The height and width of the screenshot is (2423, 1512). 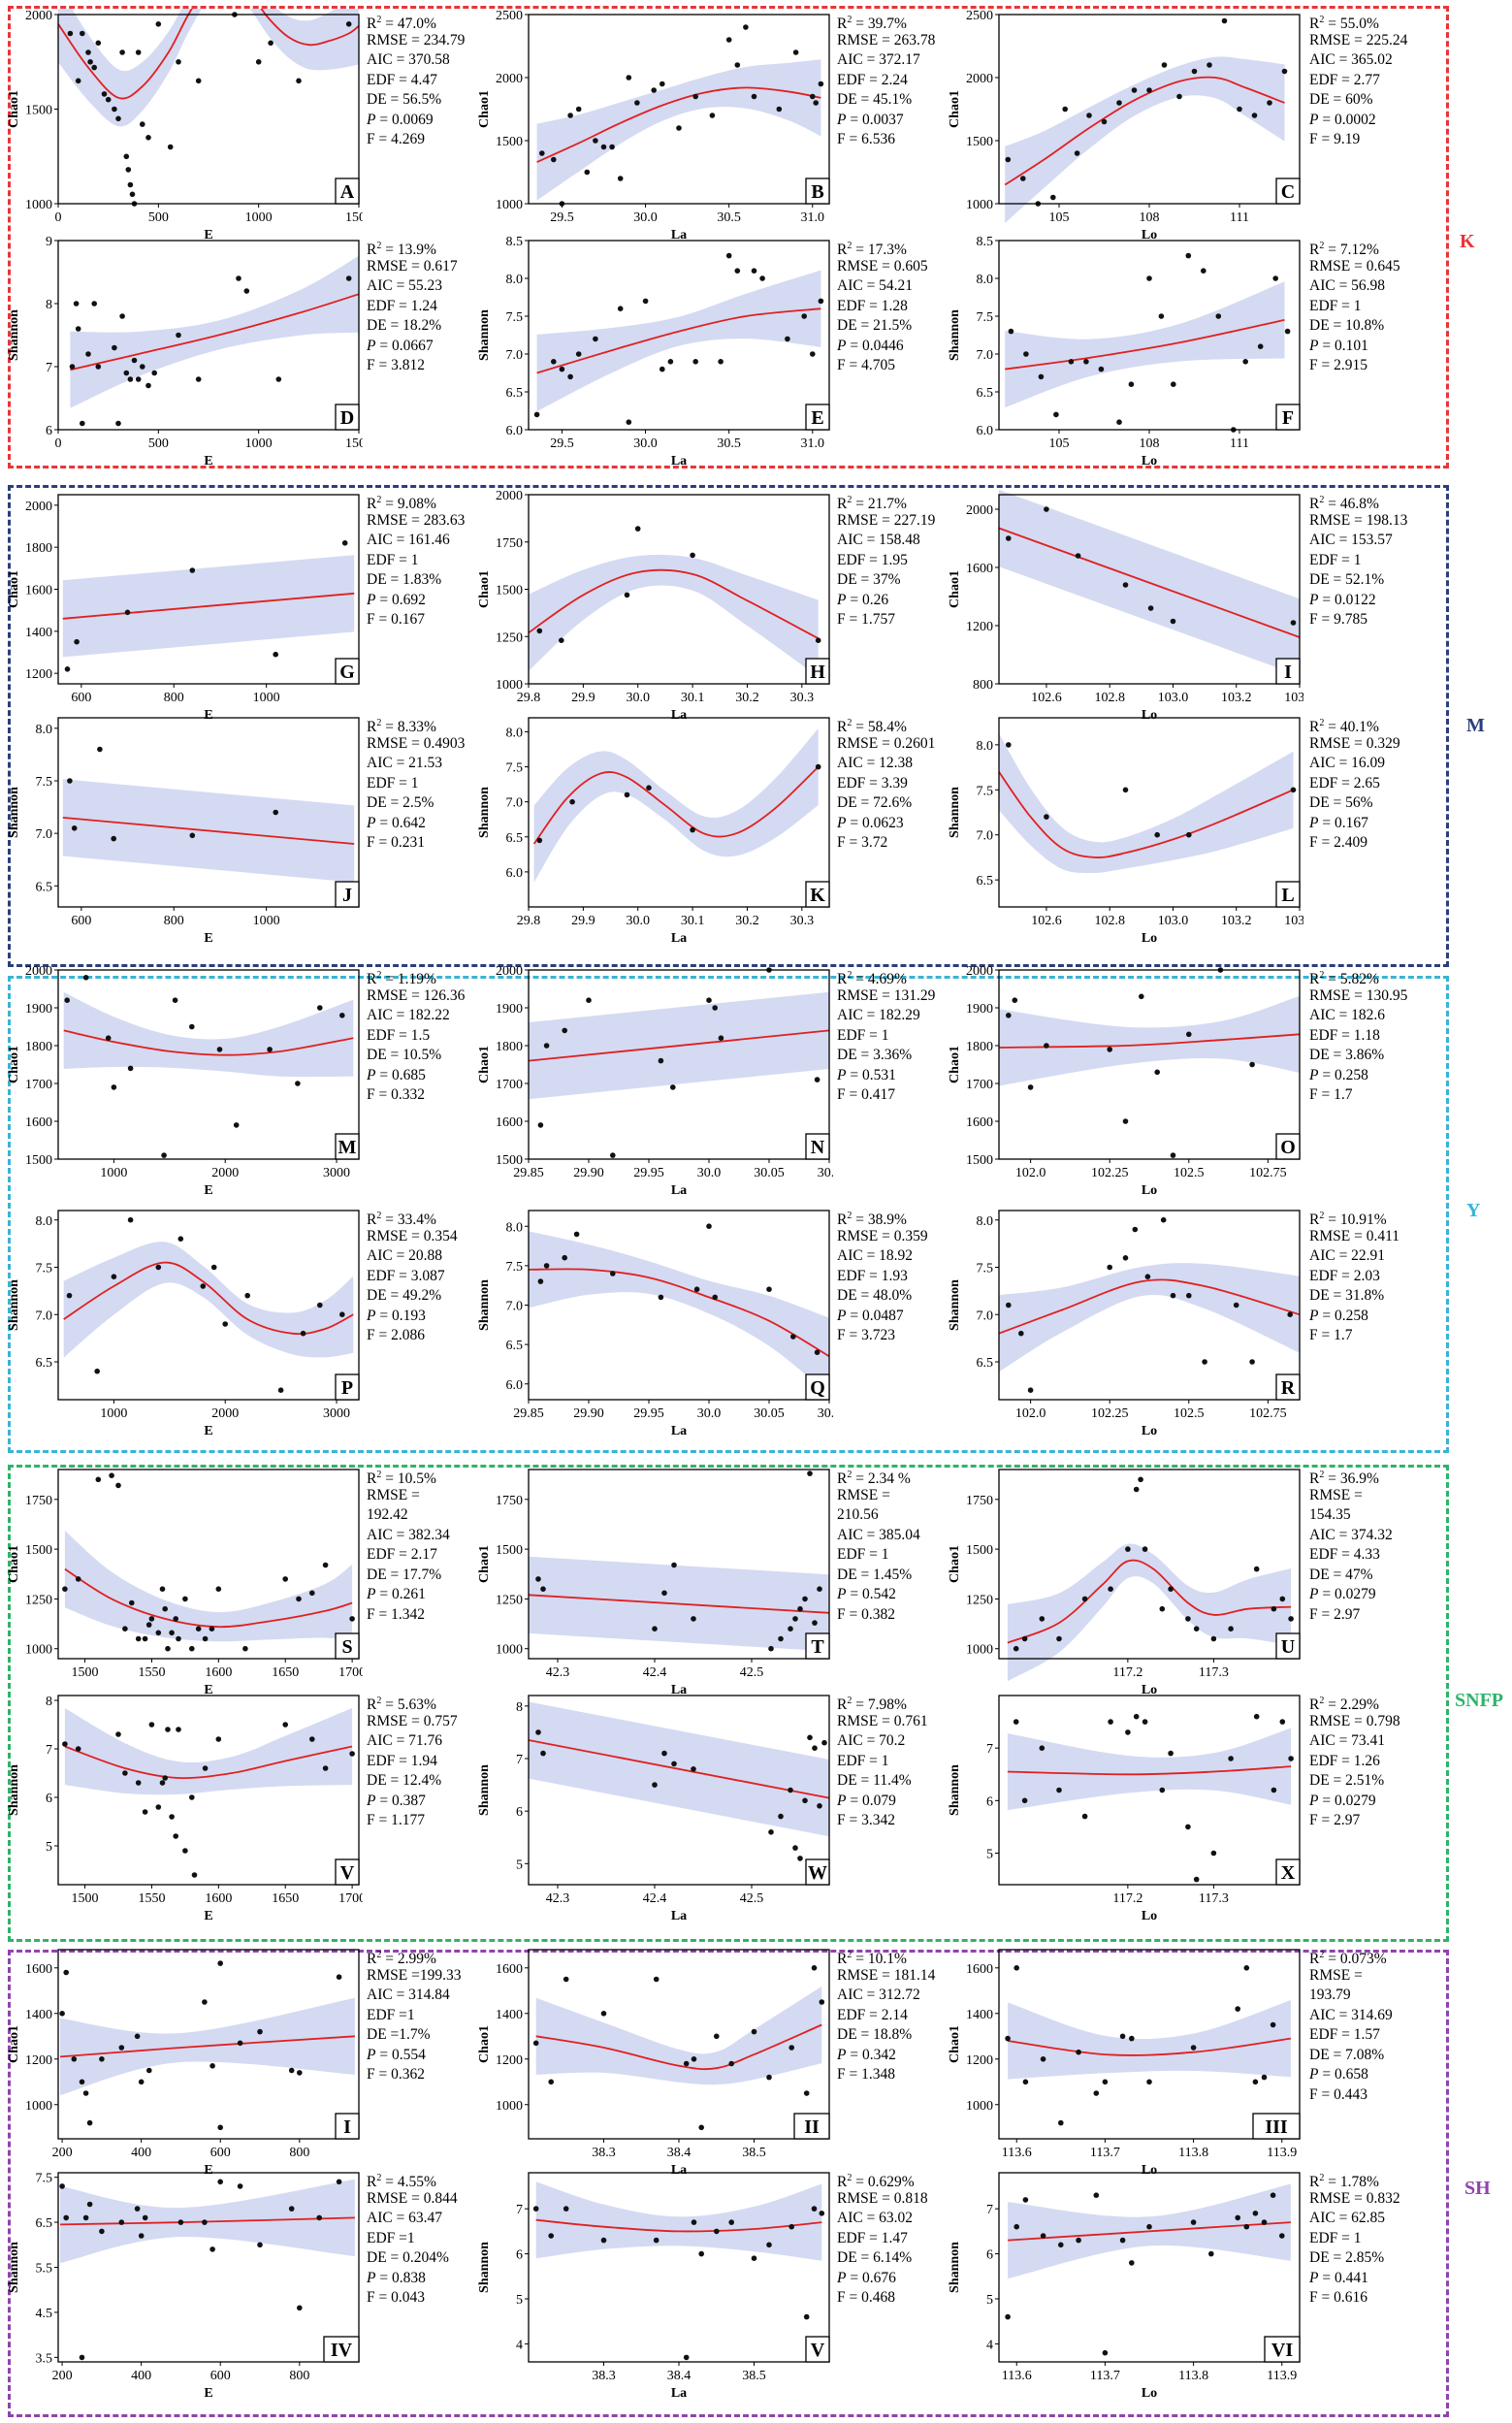 What do you see at coordinates (393, 1494) in the screenshot?
I see `stat-text: RMSE =` at bounding box center [393, 1494].